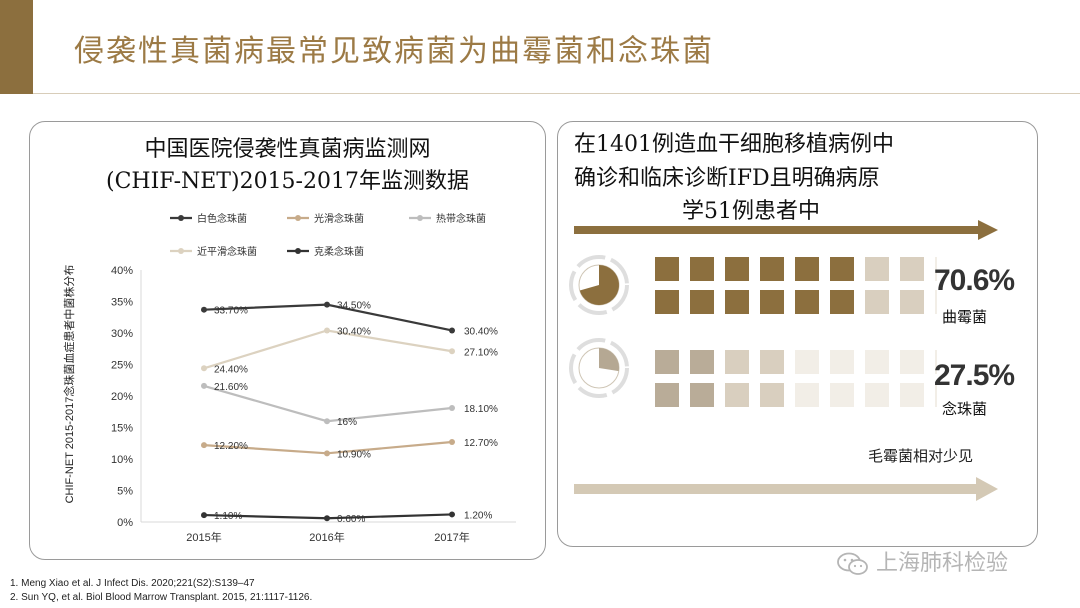 The height and width of the screenshot is (608, 1080). I want to click on candida-percent: 27.5%, so click(974, 375).